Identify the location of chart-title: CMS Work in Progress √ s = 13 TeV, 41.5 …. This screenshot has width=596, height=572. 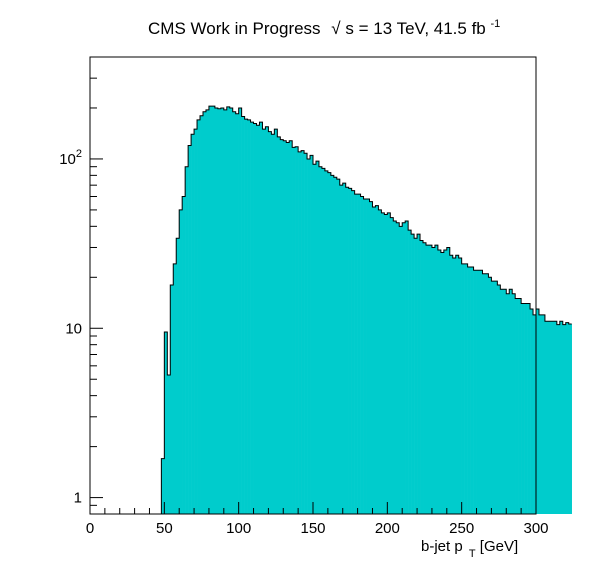
(324, 28).